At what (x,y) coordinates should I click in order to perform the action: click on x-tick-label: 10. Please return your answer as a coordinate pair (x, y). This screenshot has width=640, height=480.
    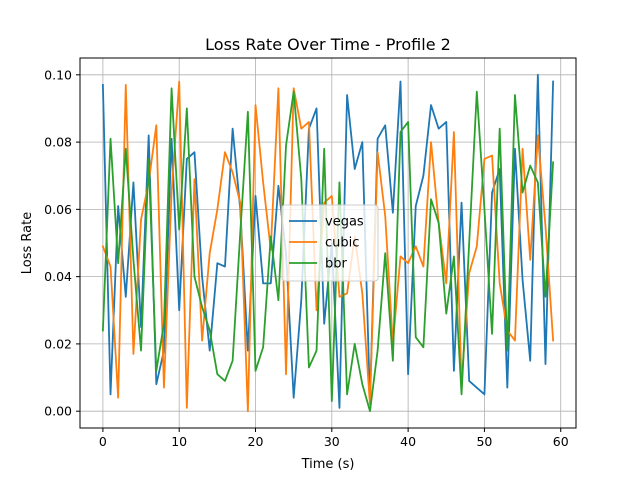
    Looking at the image, I should click on (179, 441).